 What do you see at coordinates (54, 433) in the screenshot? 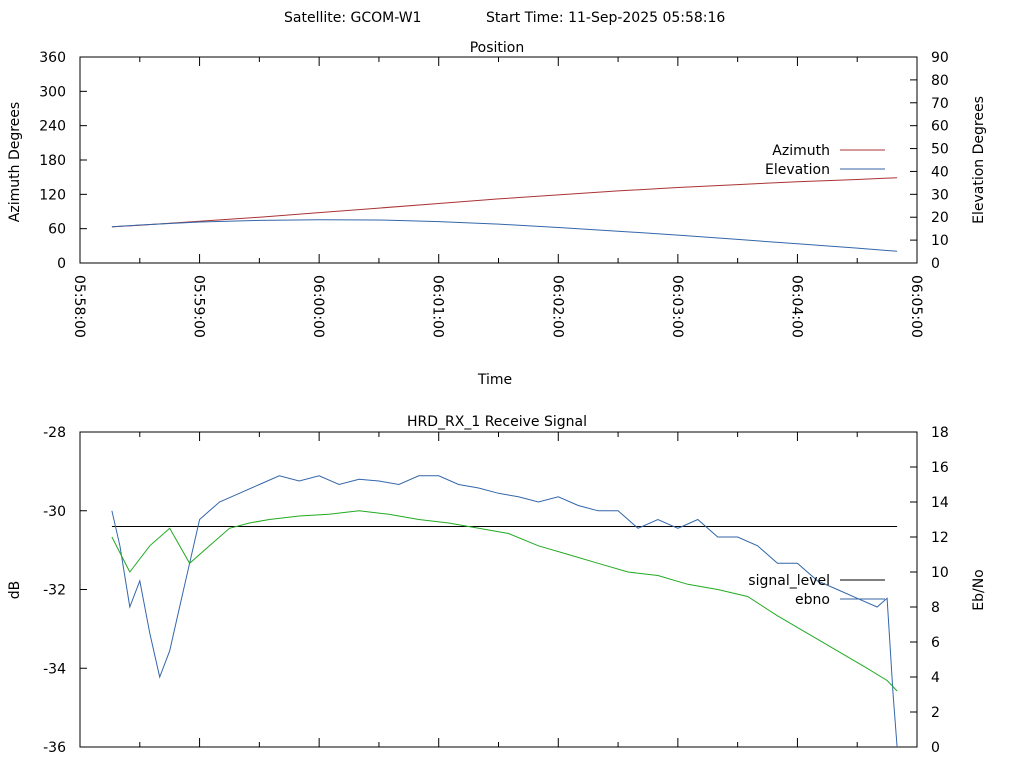
I see `y-tick-label: -28` at bounding box center [54, 433].